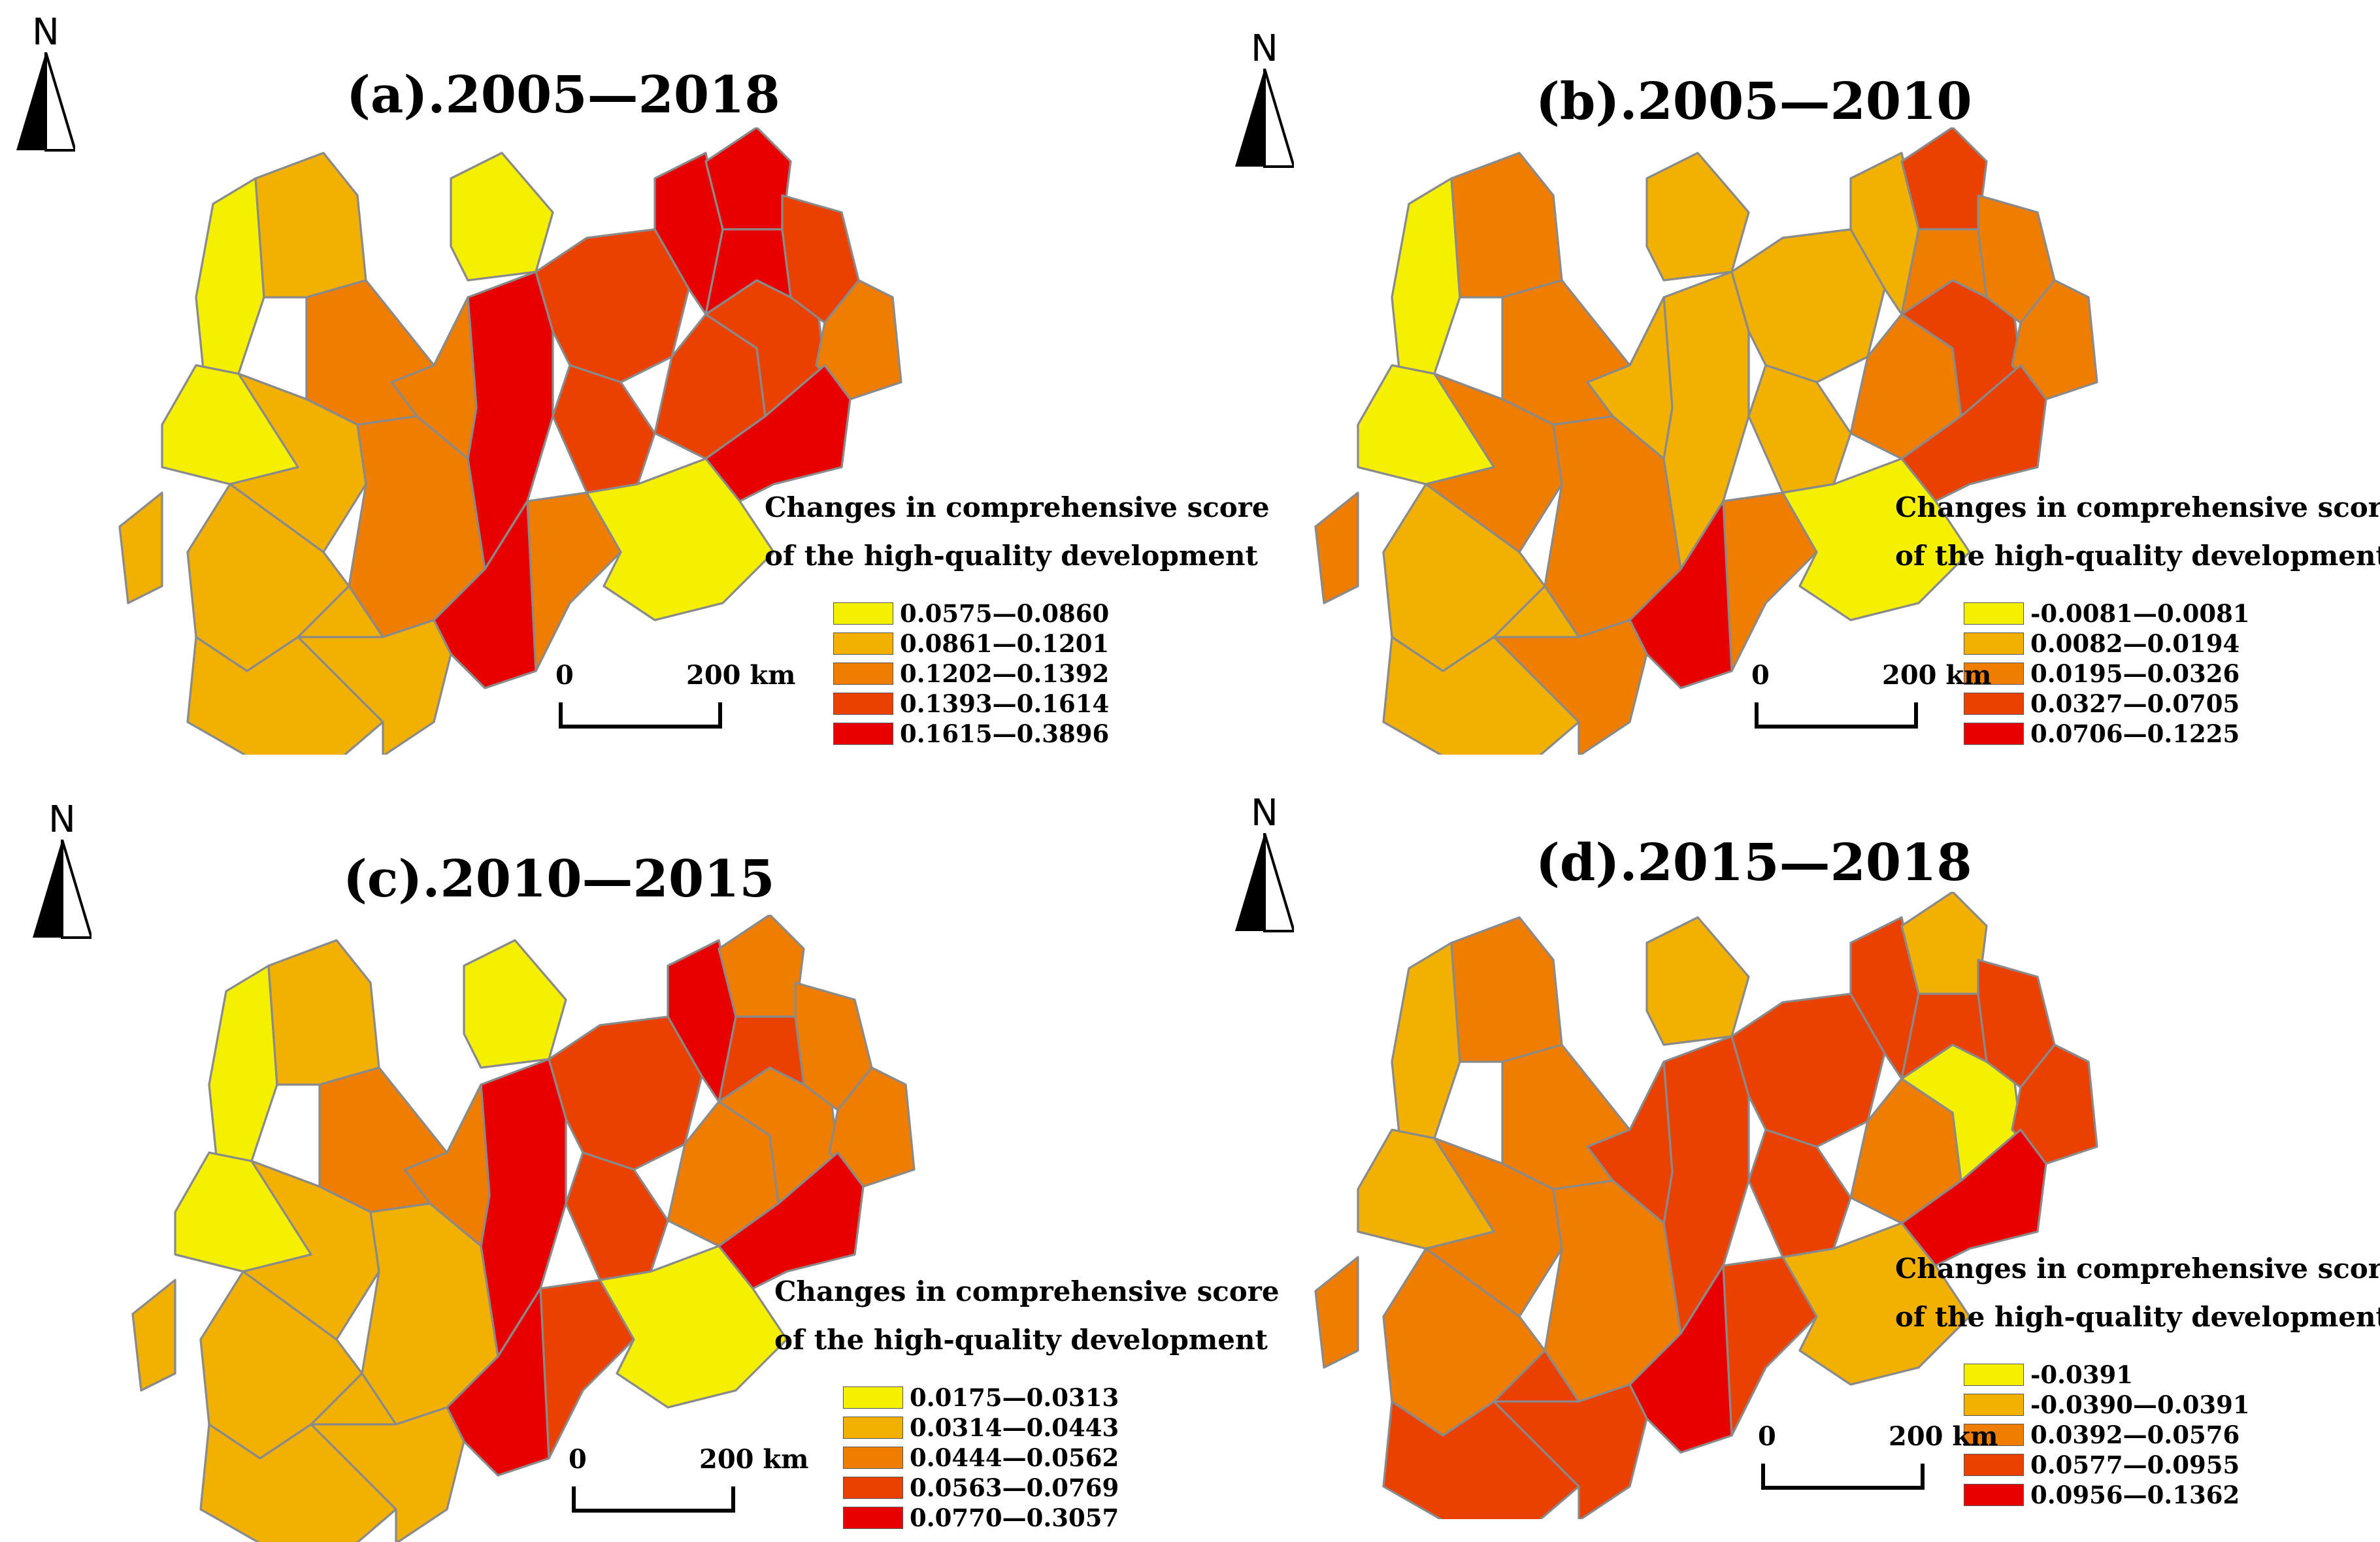 Image resolution: width=2380 pixels, height=1542 pixels. Describe the element at coordinates (2137, 1269) in the screenshot. I see `legend-title-line-1: Changes in comprehensive score` at that location.